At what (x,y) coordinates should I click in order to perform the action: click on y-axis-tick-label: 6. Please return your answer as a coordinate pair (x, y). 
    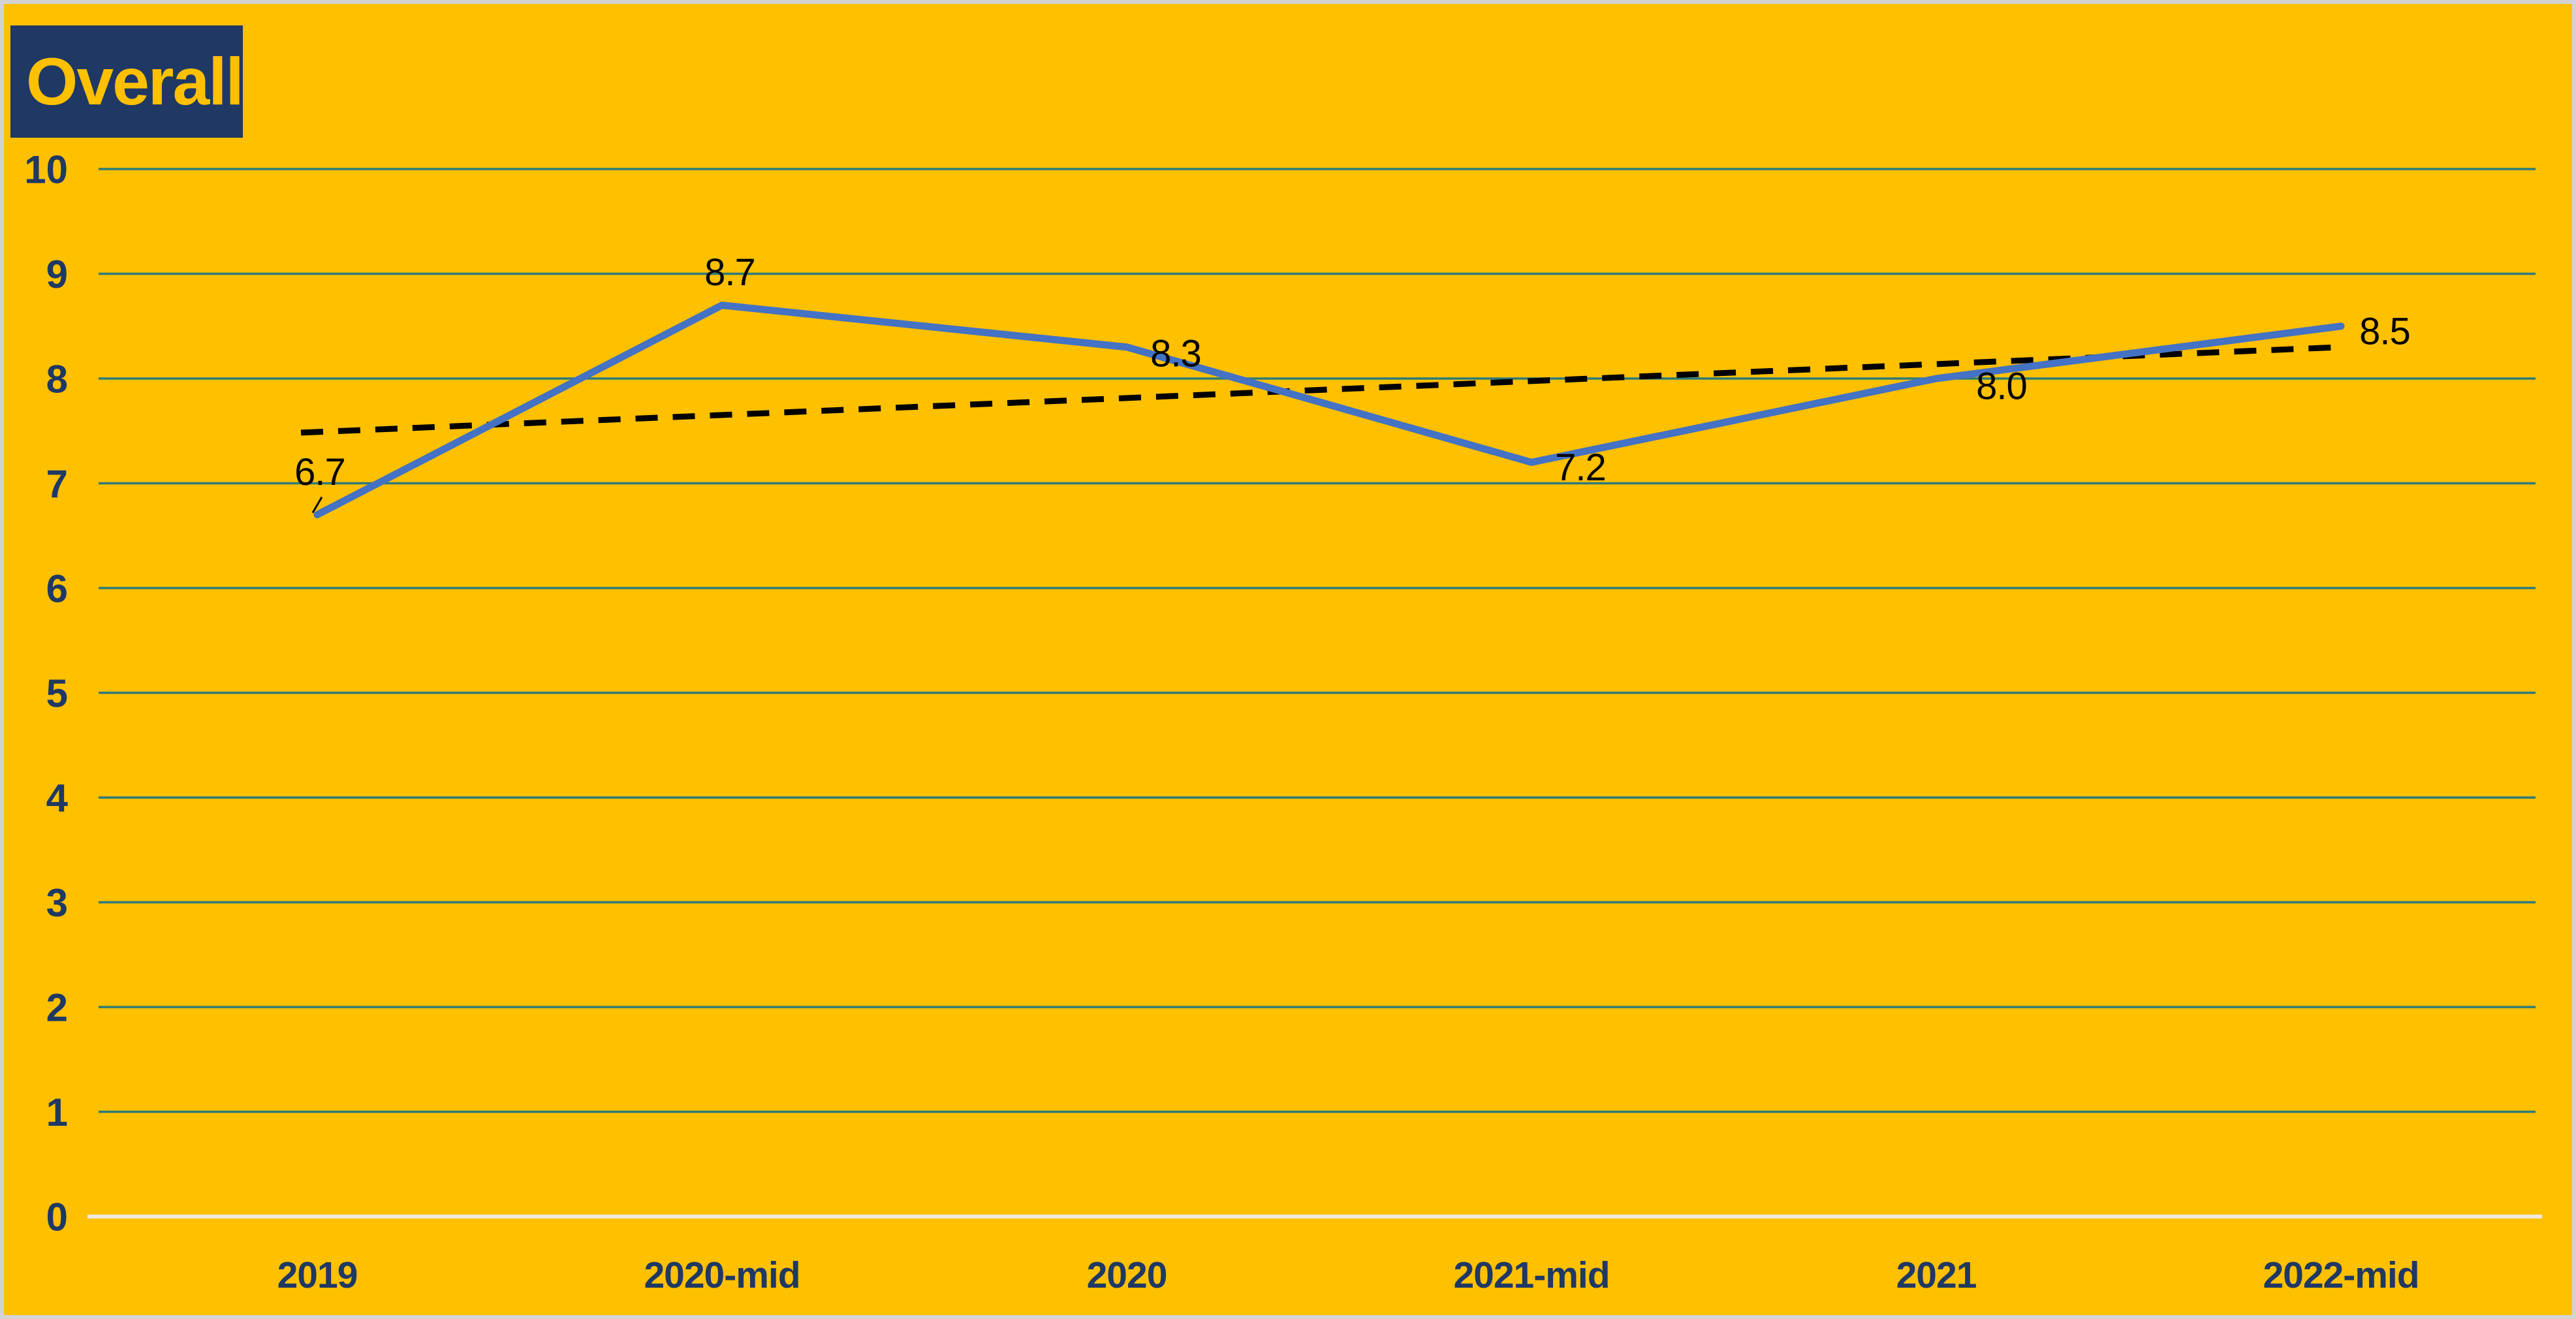
    Looking at the image, I should click on (57, 589).